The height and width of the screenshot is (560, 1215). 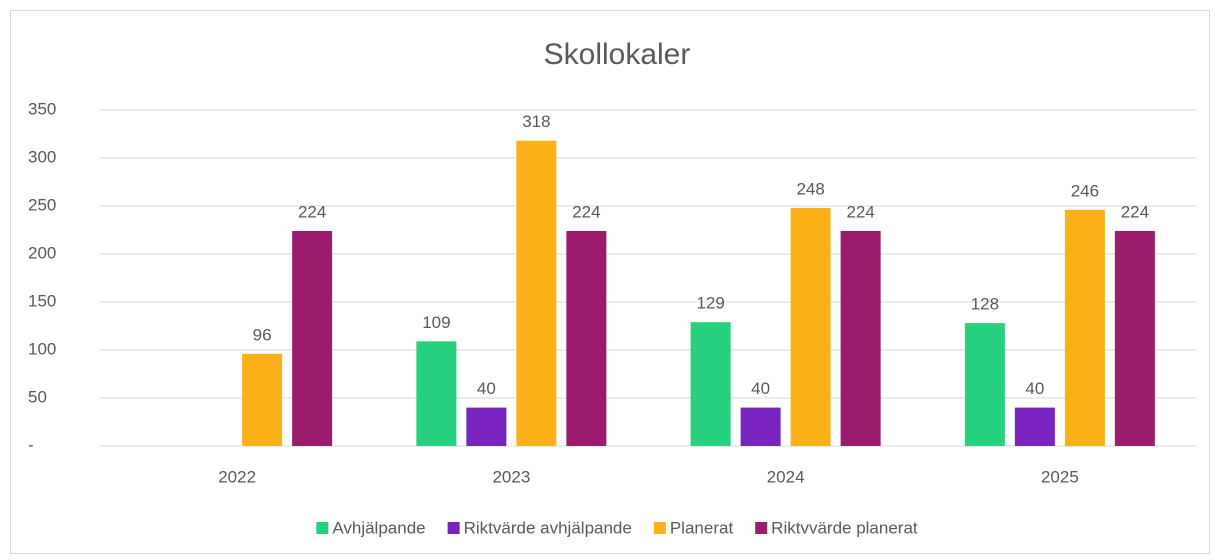 What do you see at coordinates (617, 54) in the screenshot?
I see `chart-title: Skollokaler` at bounding box center [617, 54].